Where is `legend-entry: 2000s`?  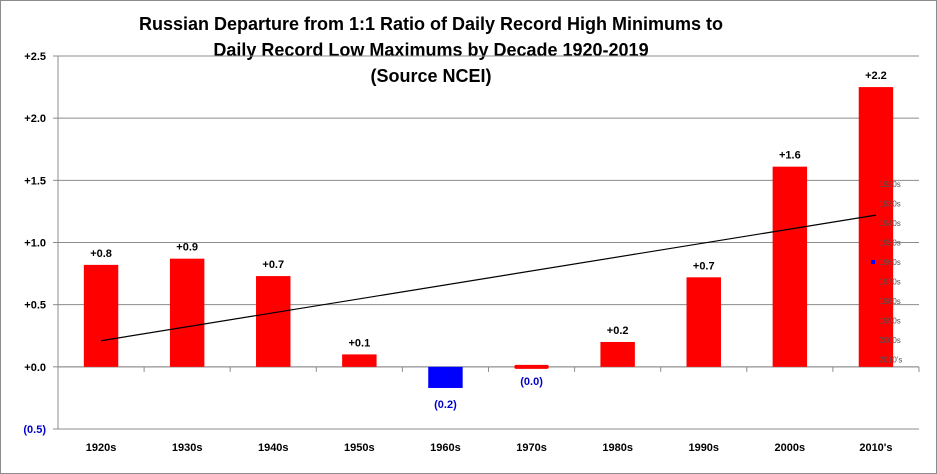
legend-entry: 2000s is located at coordinates (890, 340).